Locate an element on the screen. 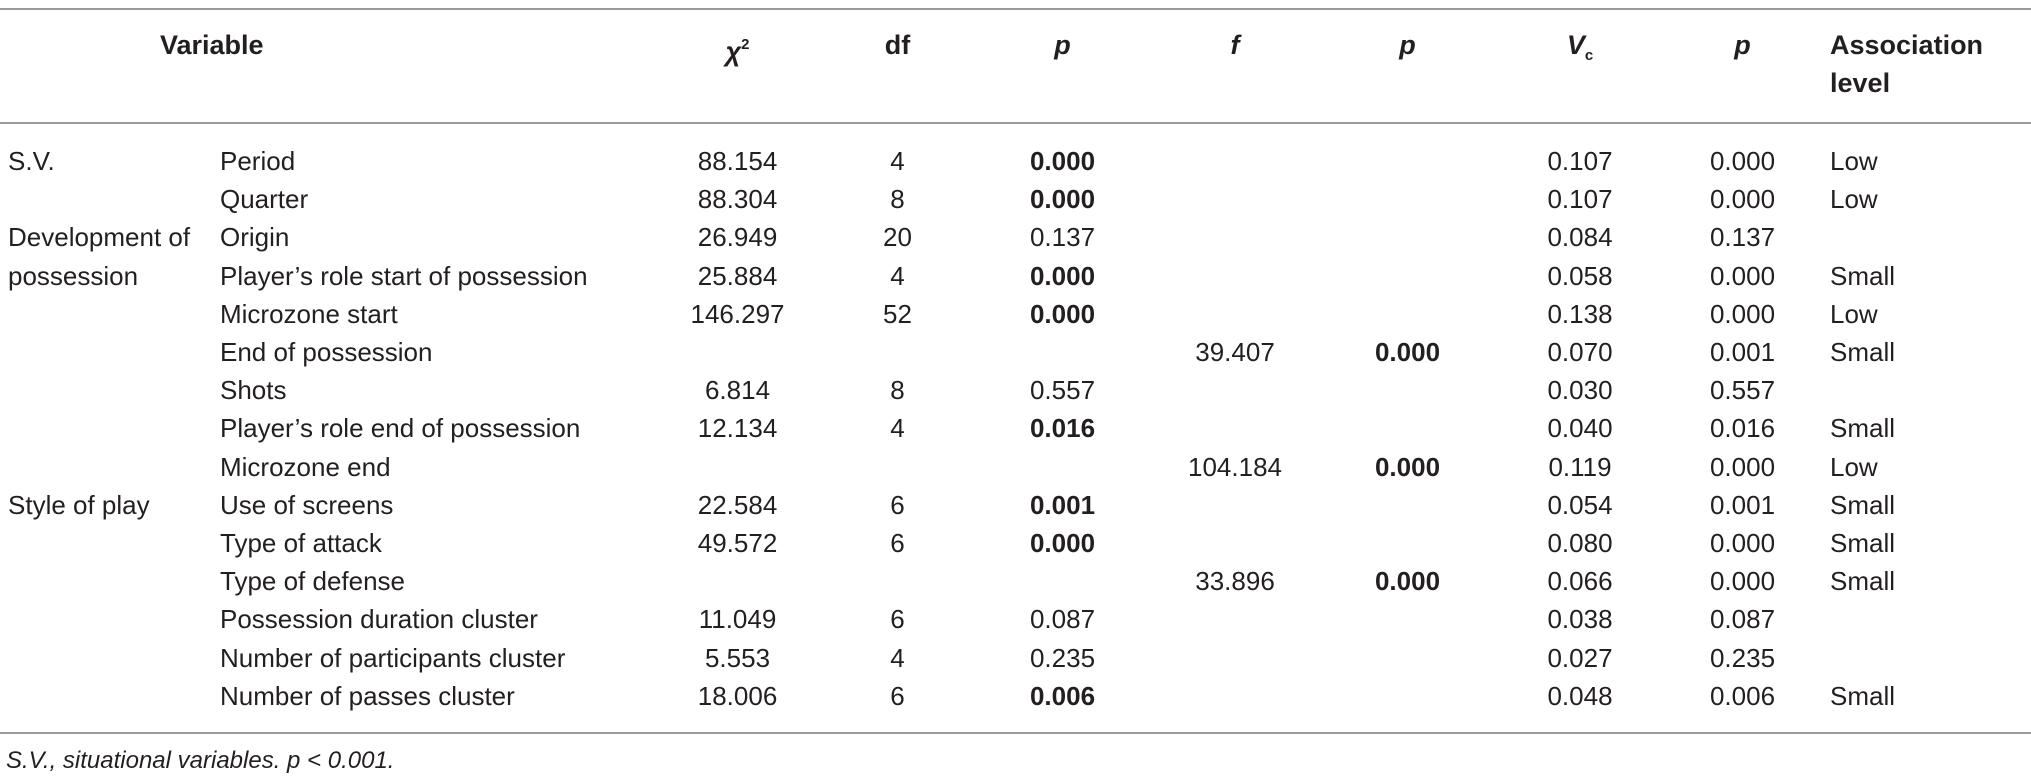 This screenshot has width=2031, height=781. header-p-f: p is located at coordinates (1407, 45).